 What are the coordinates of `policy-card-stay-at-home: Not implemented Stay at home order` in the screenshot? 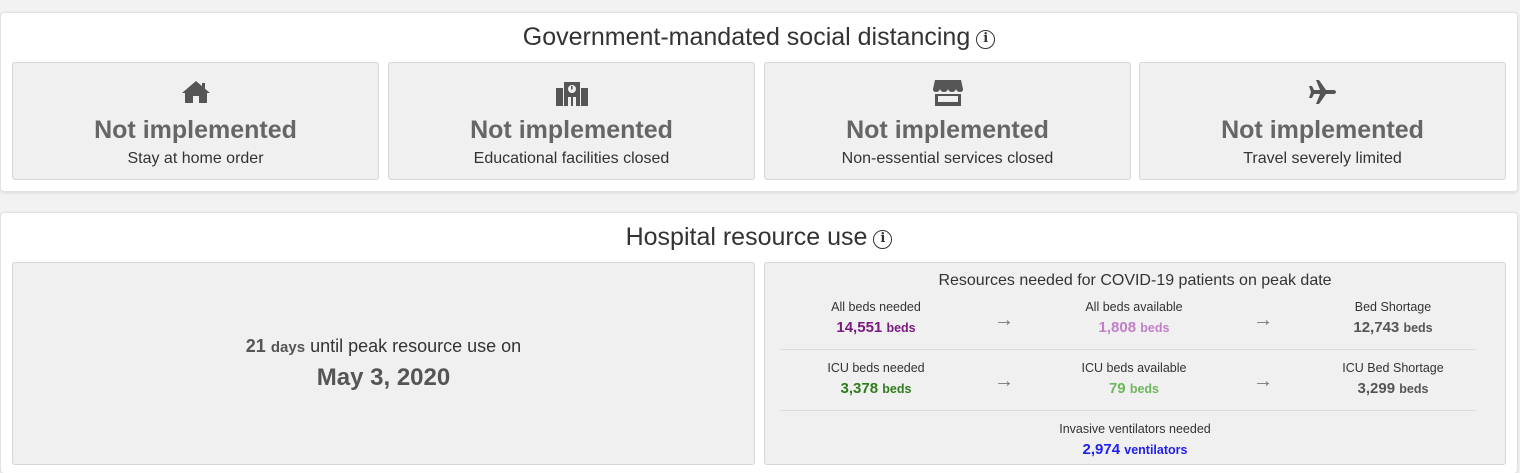 It's located at (195, 121).